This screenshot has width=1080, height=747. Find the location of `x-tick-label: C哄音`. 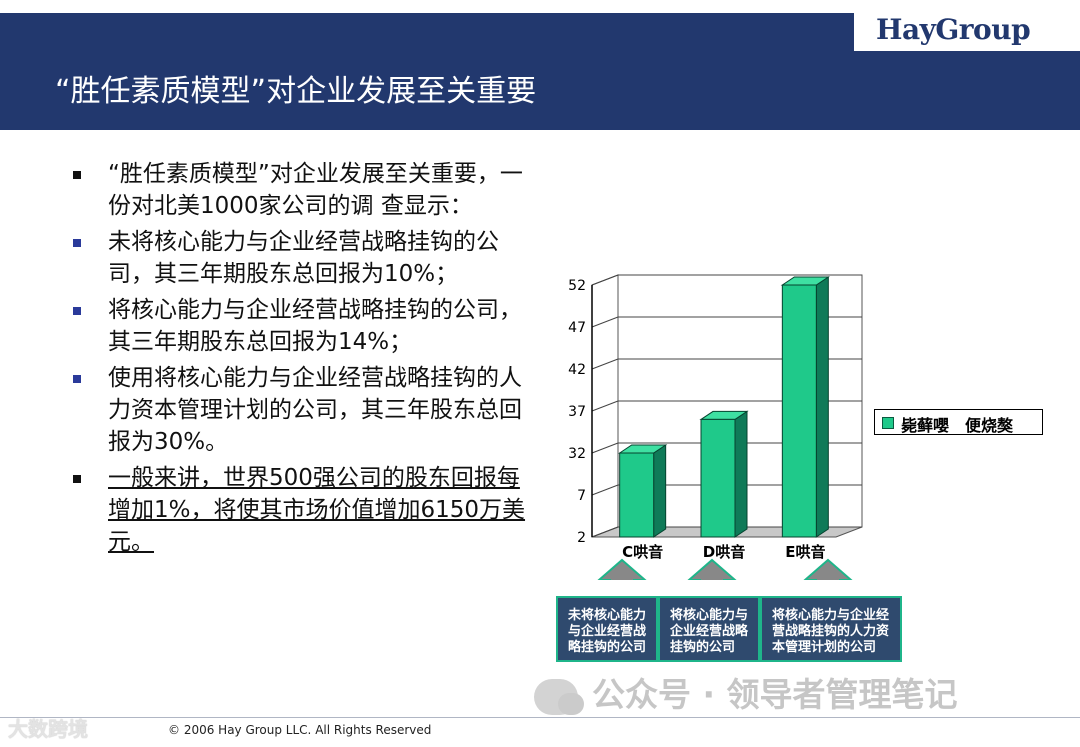

x-tick-label: C哄音 is located at coordinates (642, 552).